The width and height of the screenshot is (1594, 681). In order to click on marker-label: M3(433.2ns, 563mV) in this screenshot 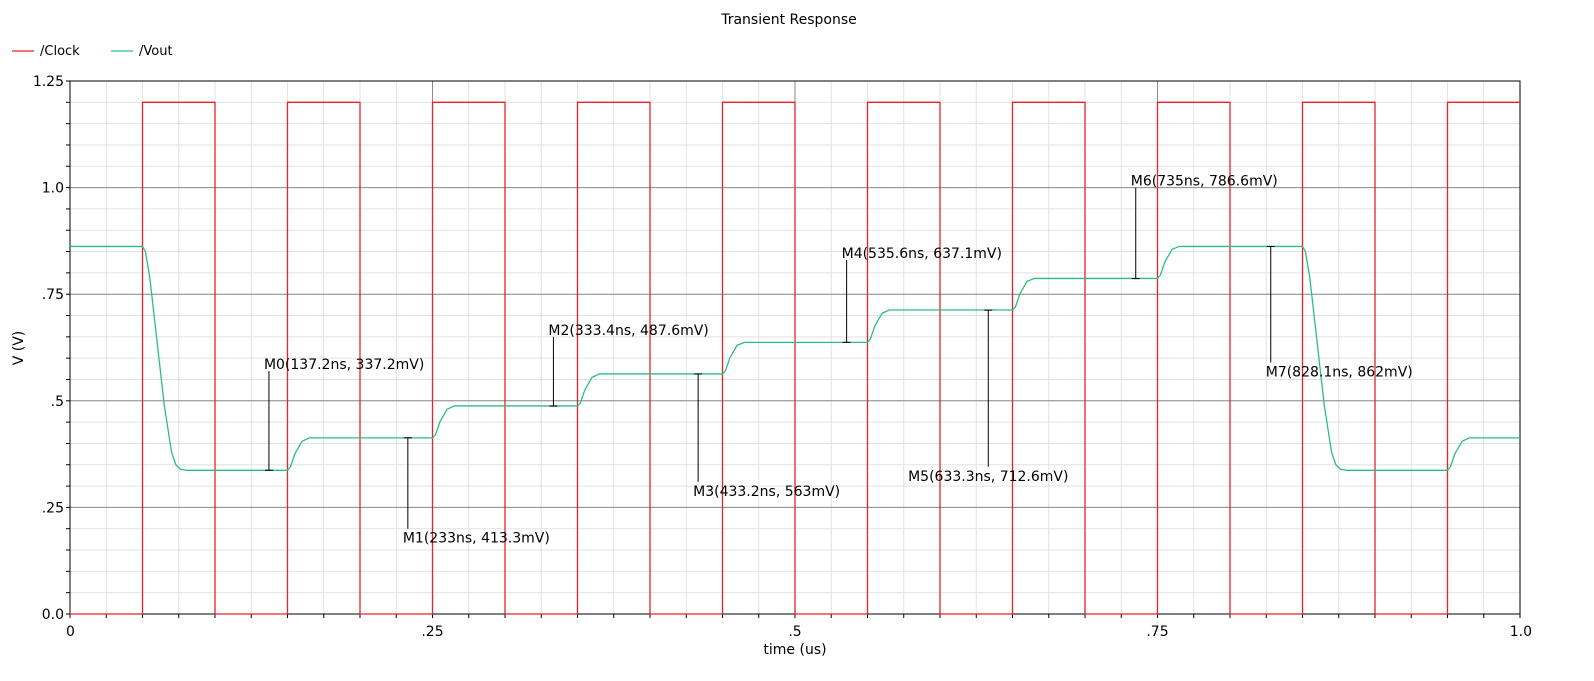, I will do `click(766, 492)`.